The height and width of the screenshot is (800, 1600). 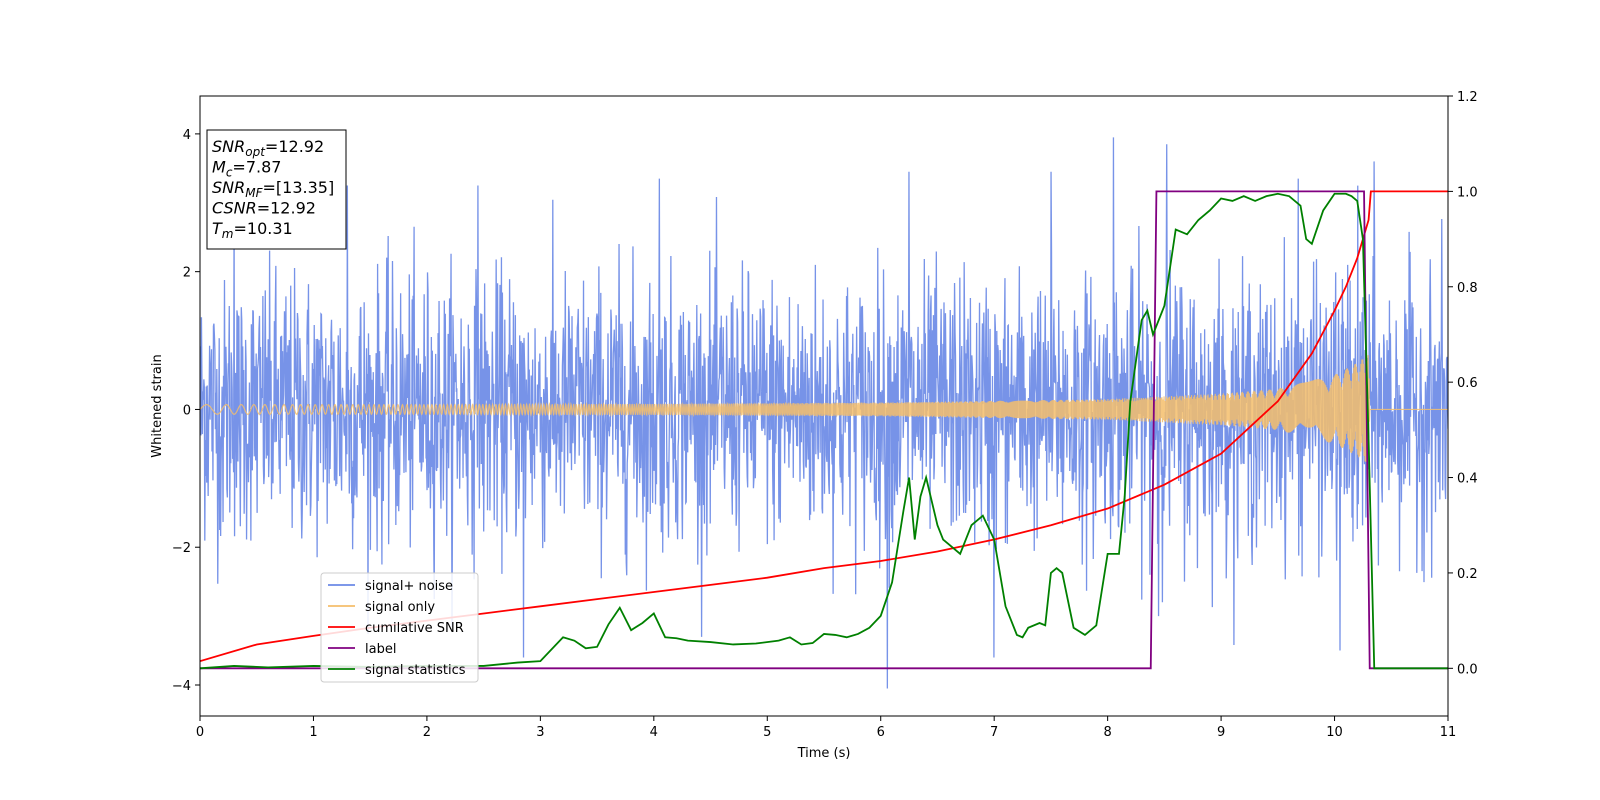 I want to click on legend-box, so click(x=399, y=627).